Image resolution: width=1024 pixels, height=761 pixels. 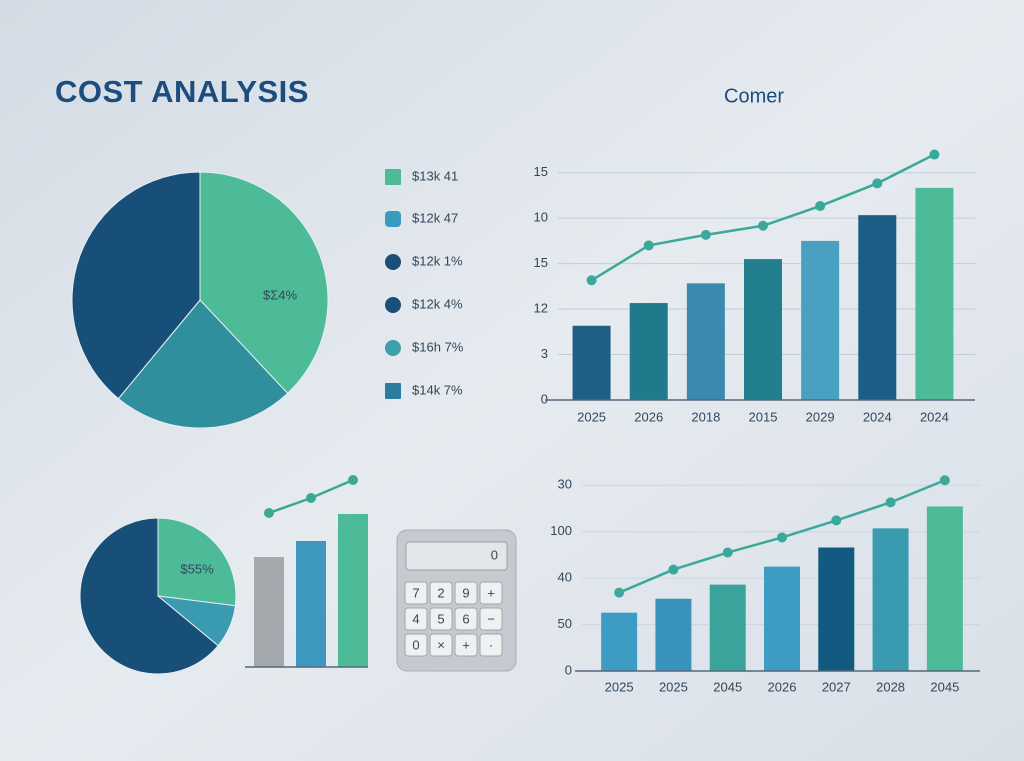 I want to click on y-tick-label: 40, so click(x=565, y=577).